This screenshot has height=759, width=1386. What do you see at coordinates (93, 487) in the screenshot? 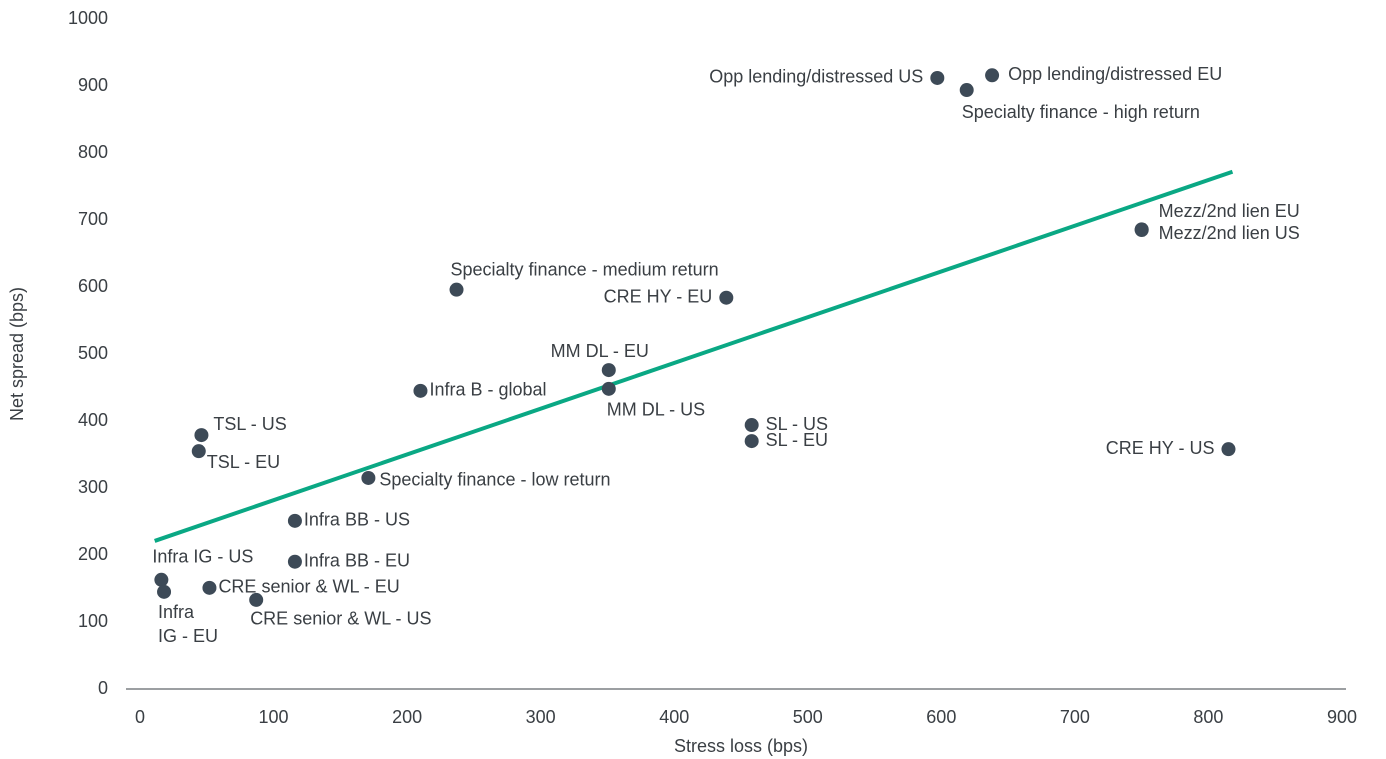
I see `y-tick-label: 300` at bounding box center [93, 487].